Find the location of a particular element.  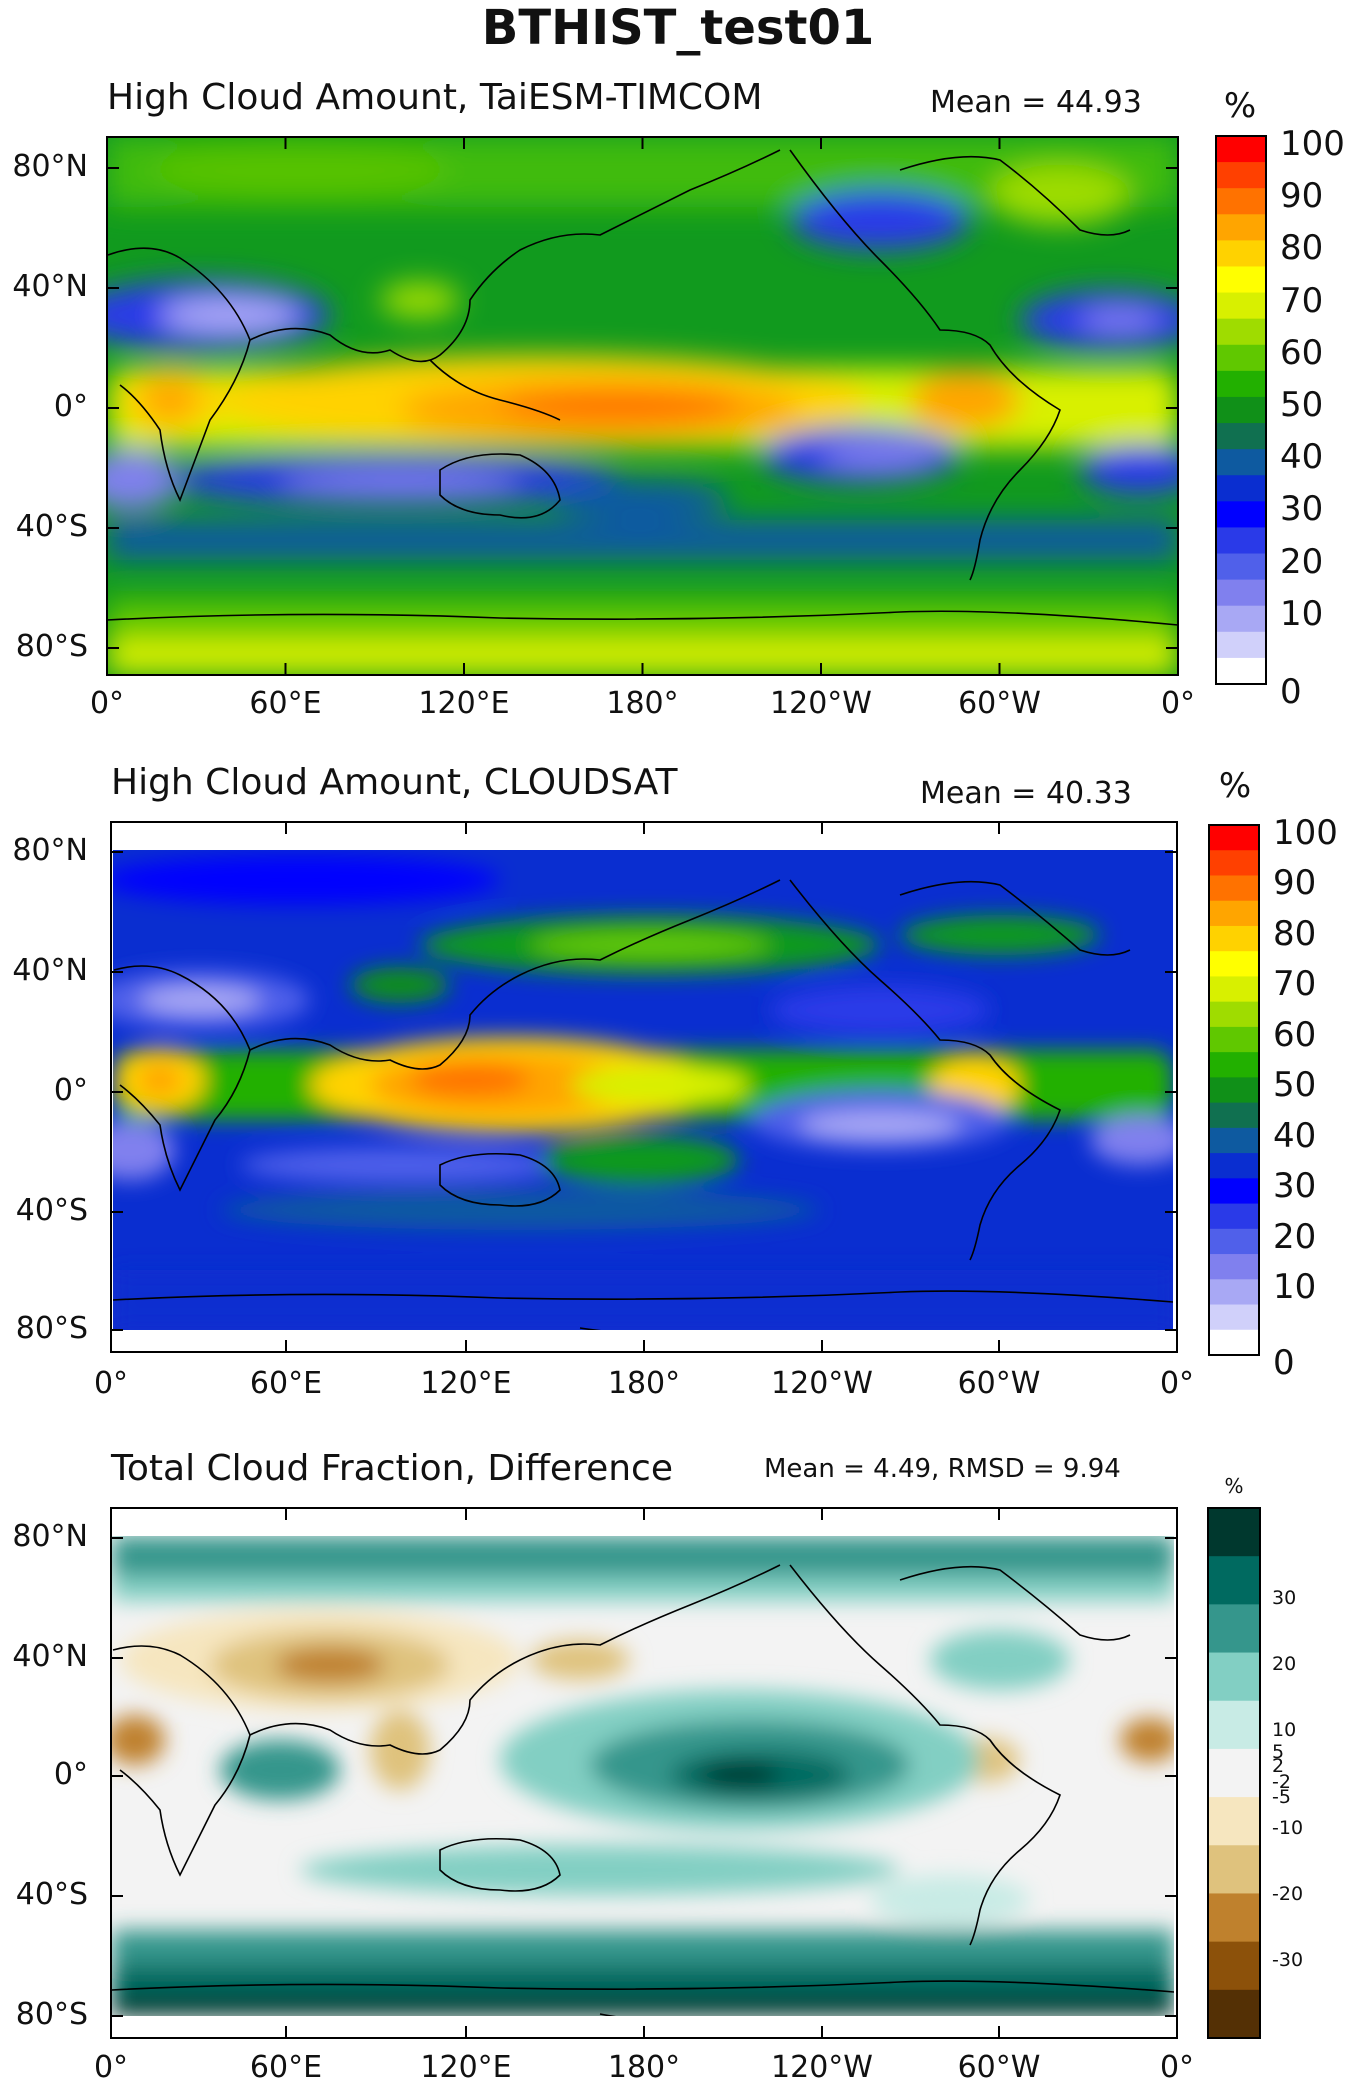

colorbar-model is located at coordinates (1241, 410).